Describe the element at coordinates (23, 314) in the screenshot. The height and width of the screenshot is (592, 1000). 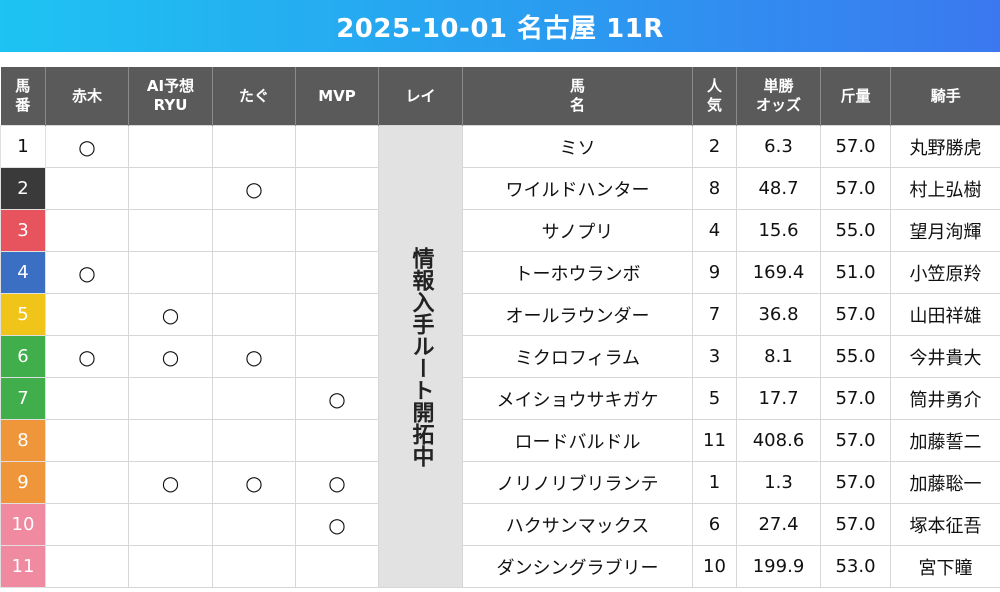
I see `horse-number-cell: 5` at that location.